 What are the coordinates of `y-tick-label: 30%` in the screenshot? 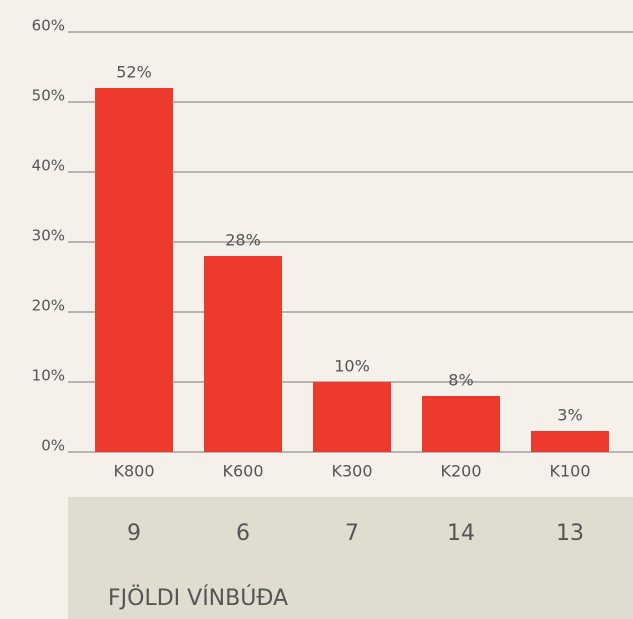 It's located at (48, 236).